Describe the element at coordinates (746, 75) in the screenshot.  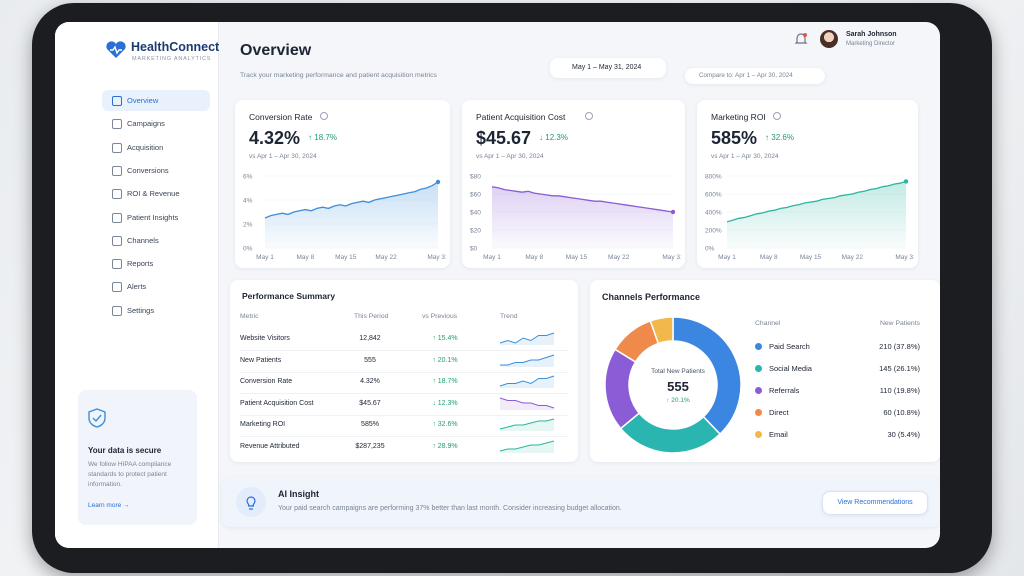
I see `compare-range: Compare to: Apr 1 – Apr 30, 2024` at that location.